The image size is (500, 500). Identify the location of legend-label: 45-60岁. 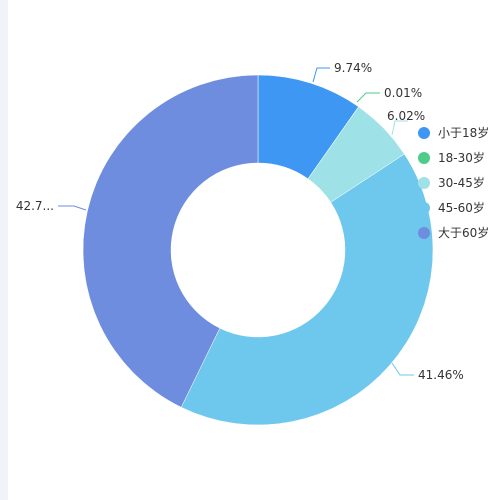
(461, 208).